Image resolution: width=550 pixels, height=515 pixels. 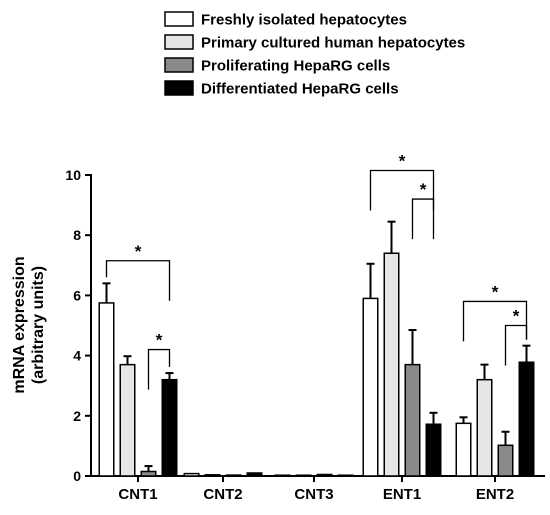 I want to click on y-axis-label: mRNA expression (arbitrary units), so click(x=29, y=324).